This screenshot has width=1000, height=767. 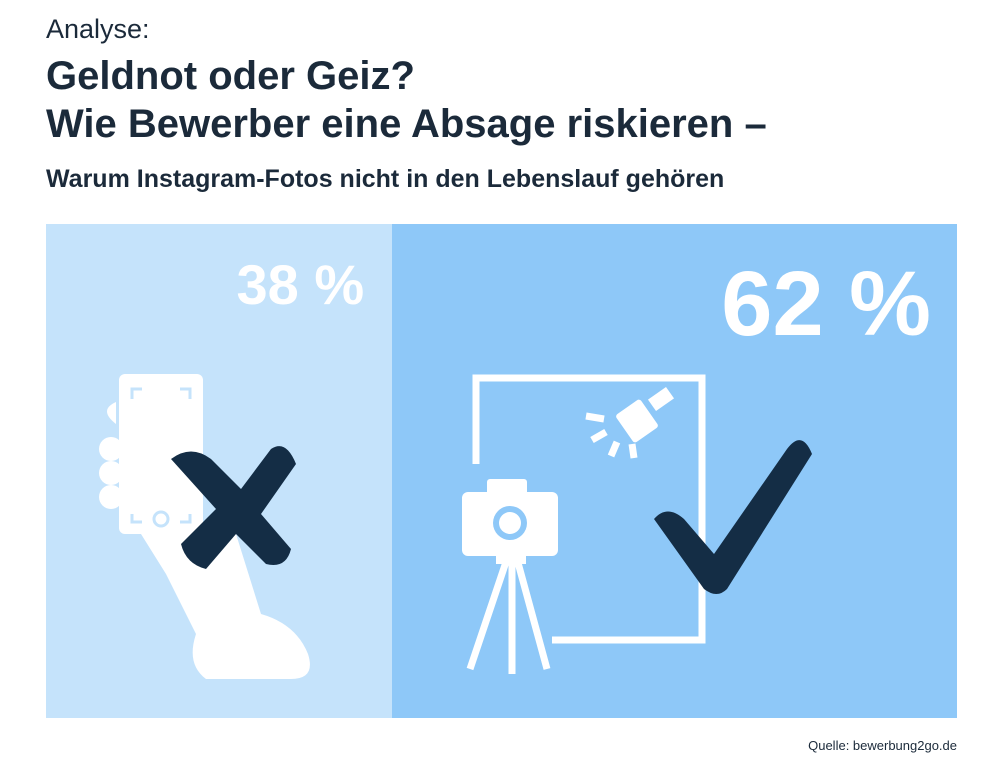 I want to click on phone-in-hand-icon, so click(x=204, y=526).